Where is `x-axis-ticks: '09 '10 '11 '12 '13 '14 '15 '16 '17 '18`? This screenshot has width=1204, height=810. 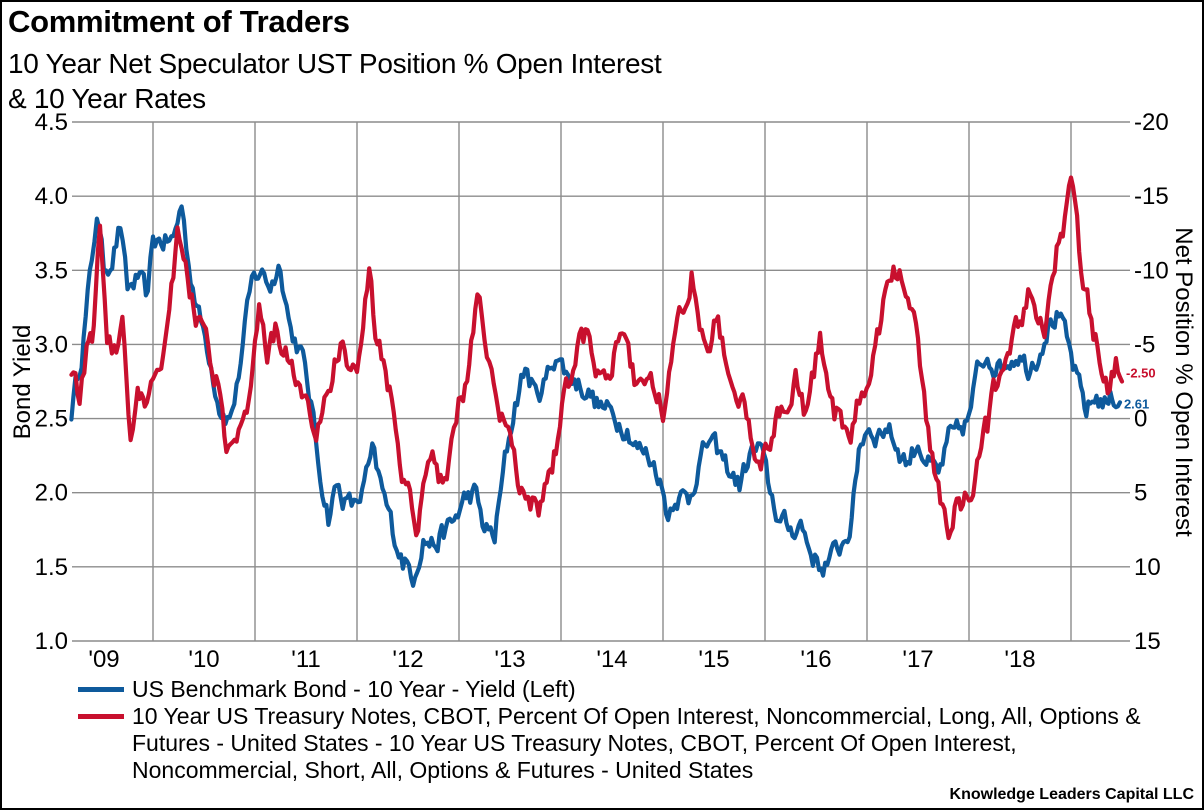
x-axis-ticks: '09 '10 '11 '12 '13 '14 '15 '16 '17 '18 is located at coordinates (561, 659).